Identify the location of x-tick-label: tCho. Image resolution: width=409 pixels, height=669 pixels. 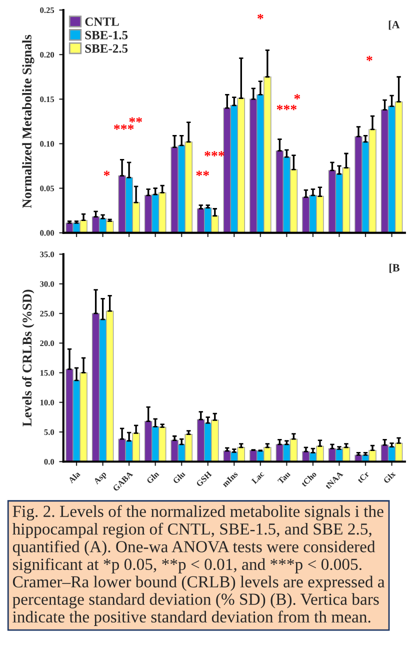
(308, 479).